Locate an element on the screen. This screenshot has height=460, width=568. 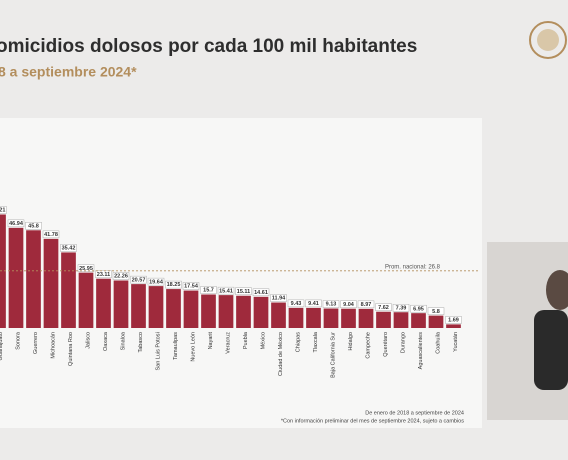
x-tick-label: Sonora is located at coordinates (18, 340).